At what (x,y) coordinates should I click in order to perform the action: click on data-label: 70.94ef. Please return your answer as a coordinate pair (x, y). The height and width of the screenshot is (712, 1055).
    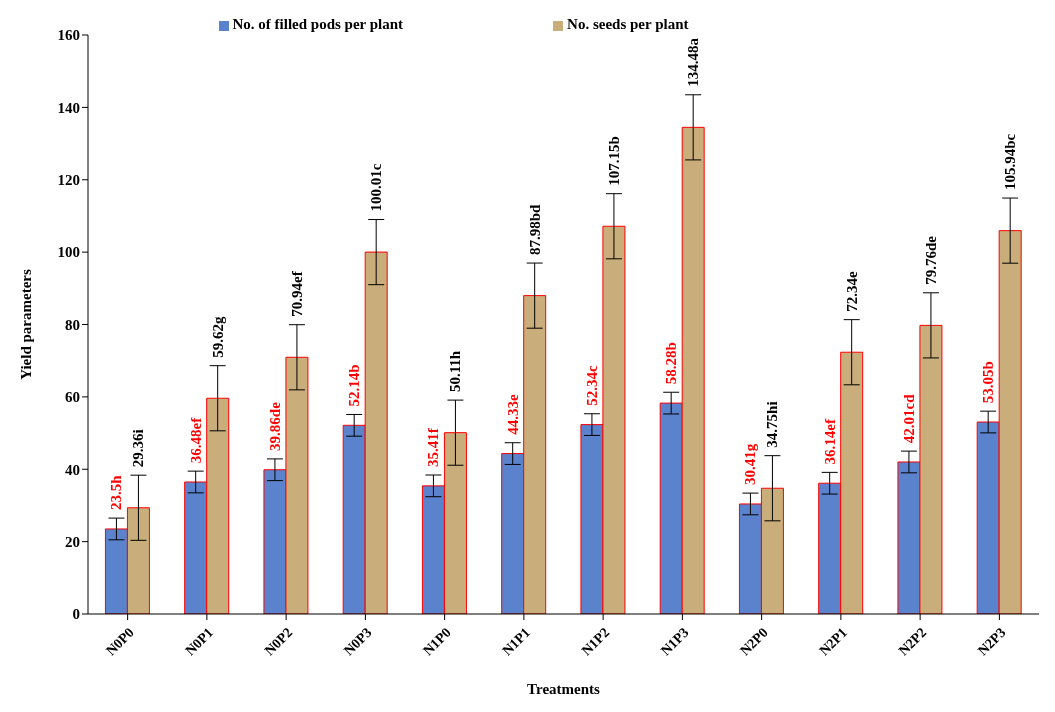
    Looking at the image, I should click on (296, 293).